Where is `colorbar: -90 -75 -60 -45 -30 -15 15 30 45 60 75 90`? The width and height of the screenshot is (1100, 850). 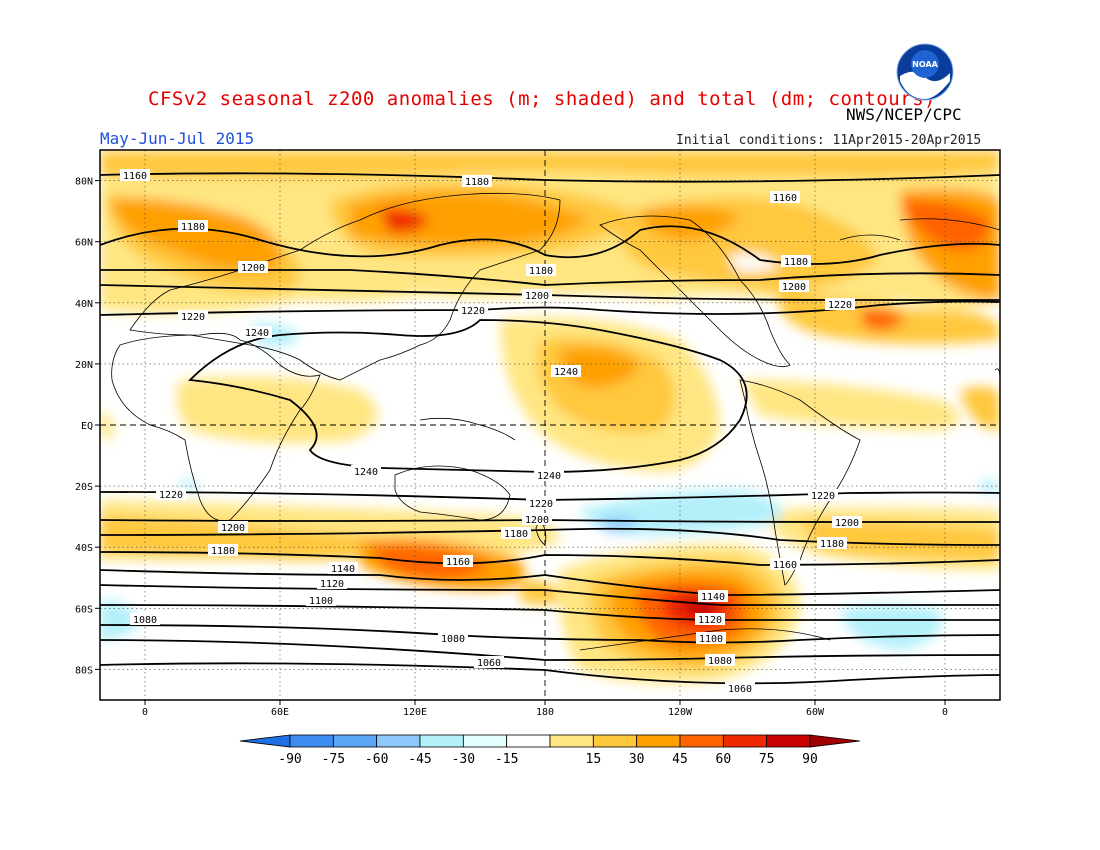
colorbar: -90 -75 -60 -45 -30 -15 15 30 45 60 75 90 is located at coordinates (550, 750).